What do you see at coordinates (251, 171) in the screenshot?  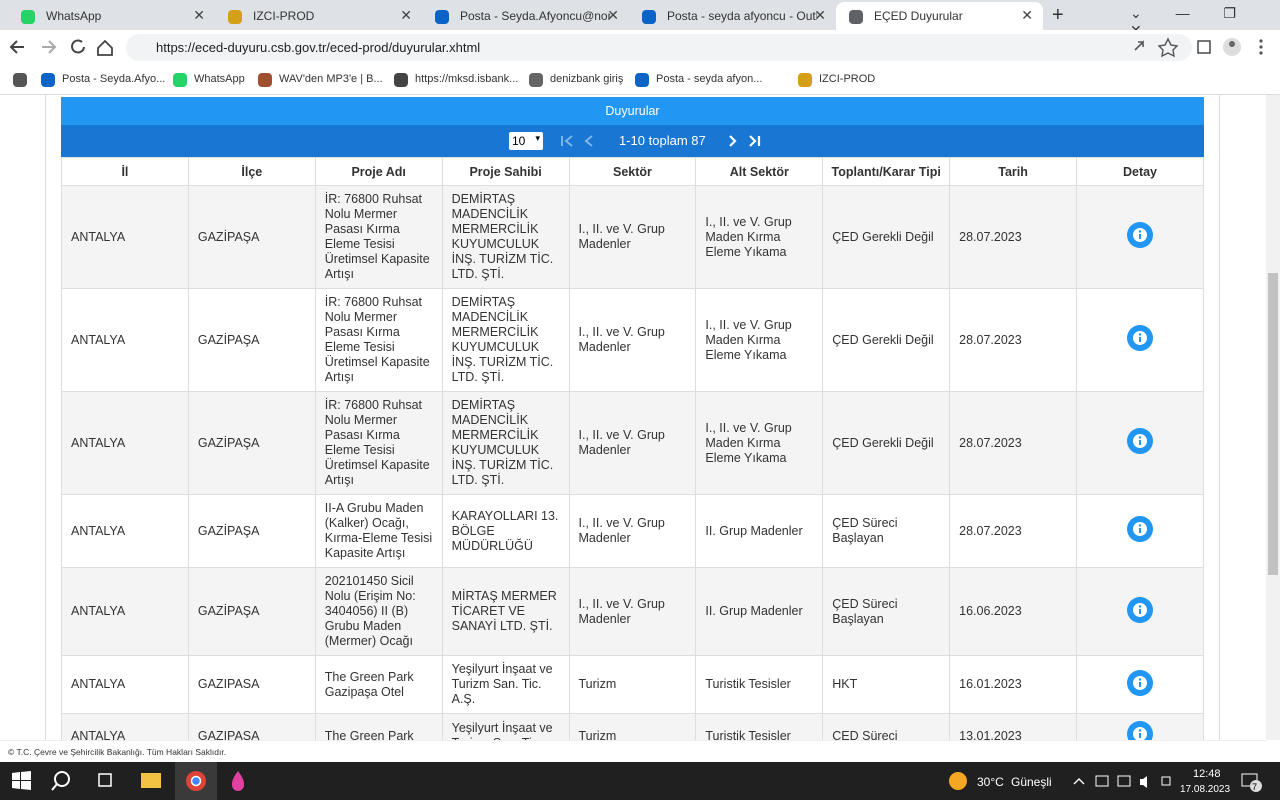 I see `column-header: İlçe` at bounding box center [251, 171].